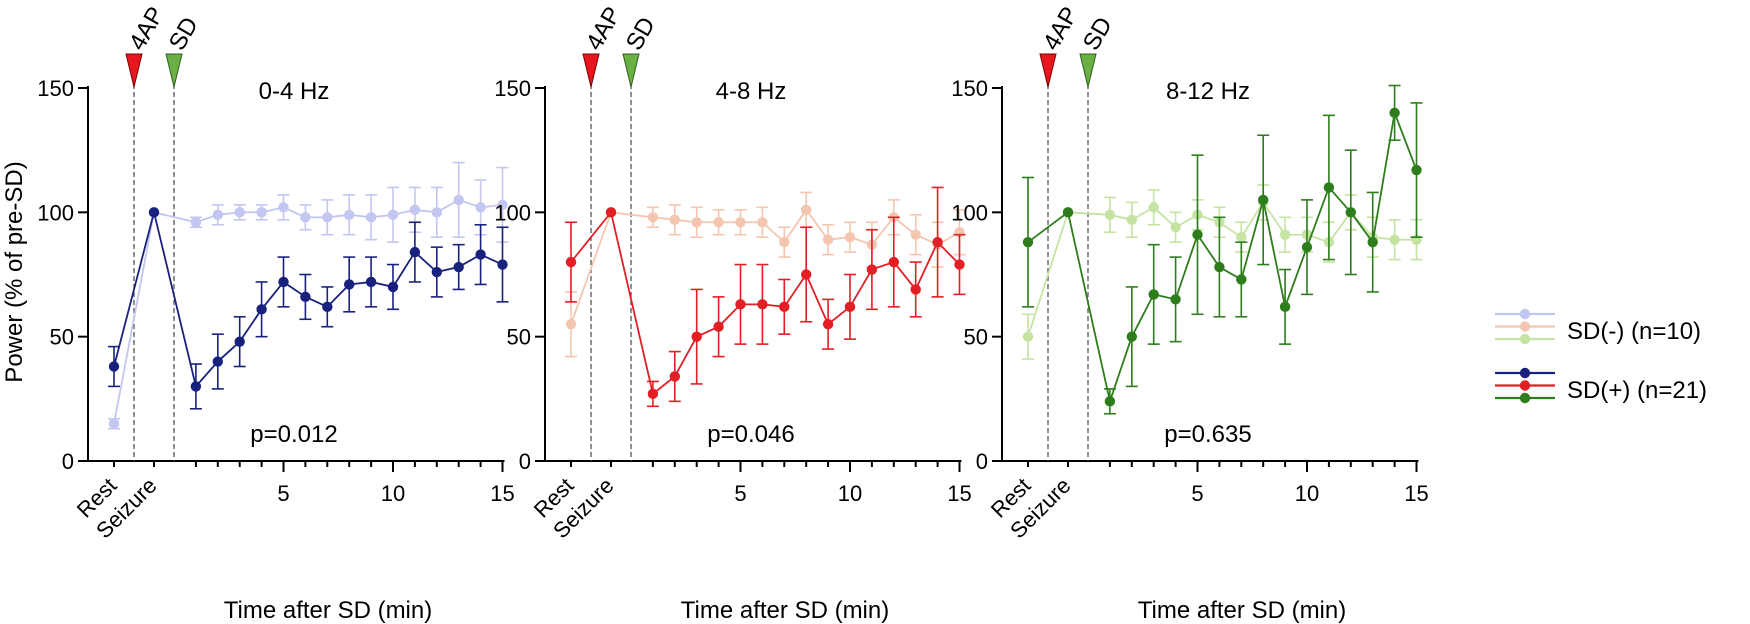  I want to click on x-tick-label: 5, so click(1197, 493).